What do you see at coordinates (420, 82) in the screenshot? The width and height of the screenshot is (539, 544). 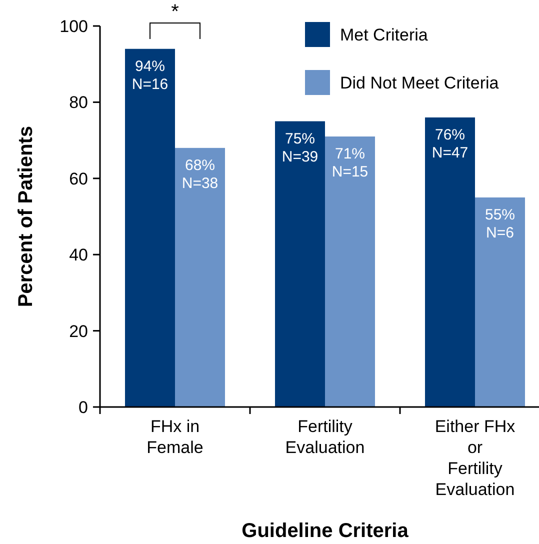 I see `legend-label: Did Not Meet Criteria` at bounding box center [420, 82].